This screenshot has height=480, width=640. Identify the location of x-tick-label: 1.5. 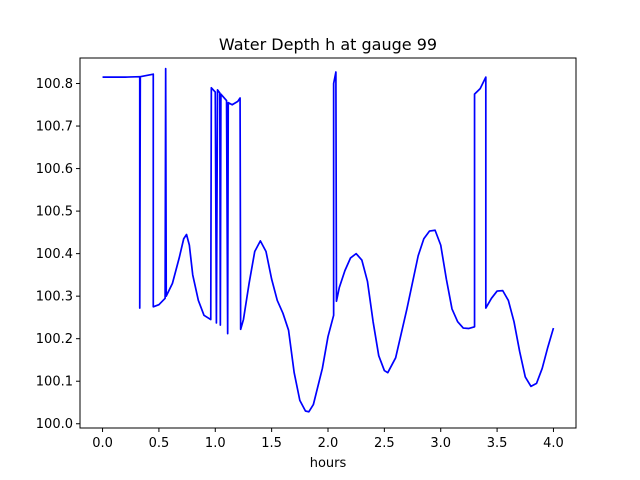
(271, 443).